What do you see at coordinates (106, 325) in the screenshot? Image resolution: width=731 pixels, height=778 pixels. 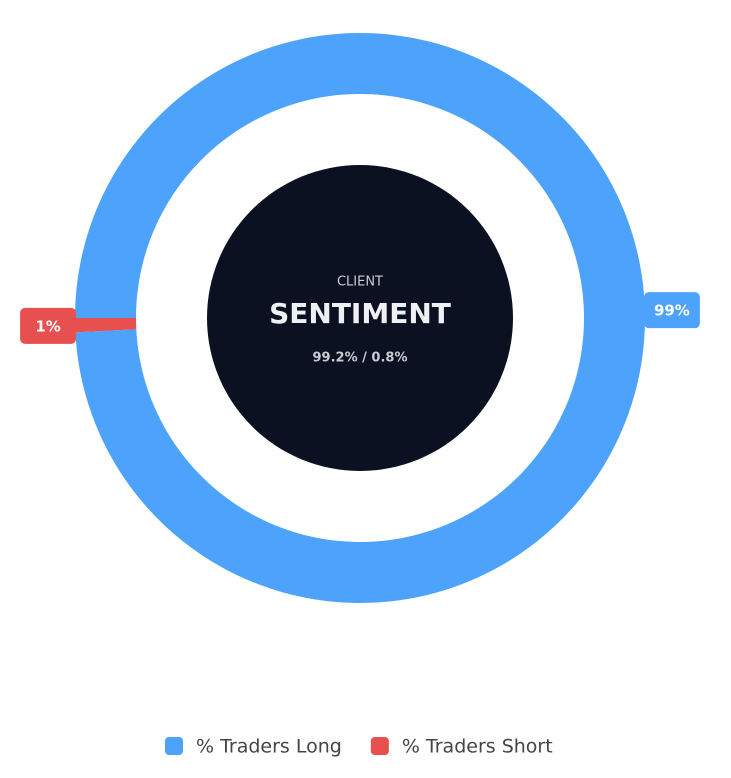 I see `slice` at bounding box center [106, 325].